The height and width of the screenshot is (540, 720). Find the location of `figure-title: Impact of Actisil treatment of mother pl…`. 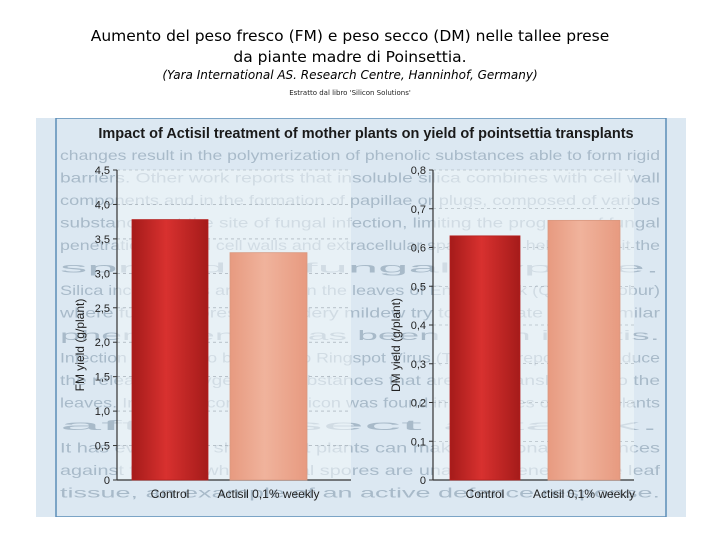

figure-title: Impact of Actisil treatment of mother pl… is located at coordinates (365, 134).